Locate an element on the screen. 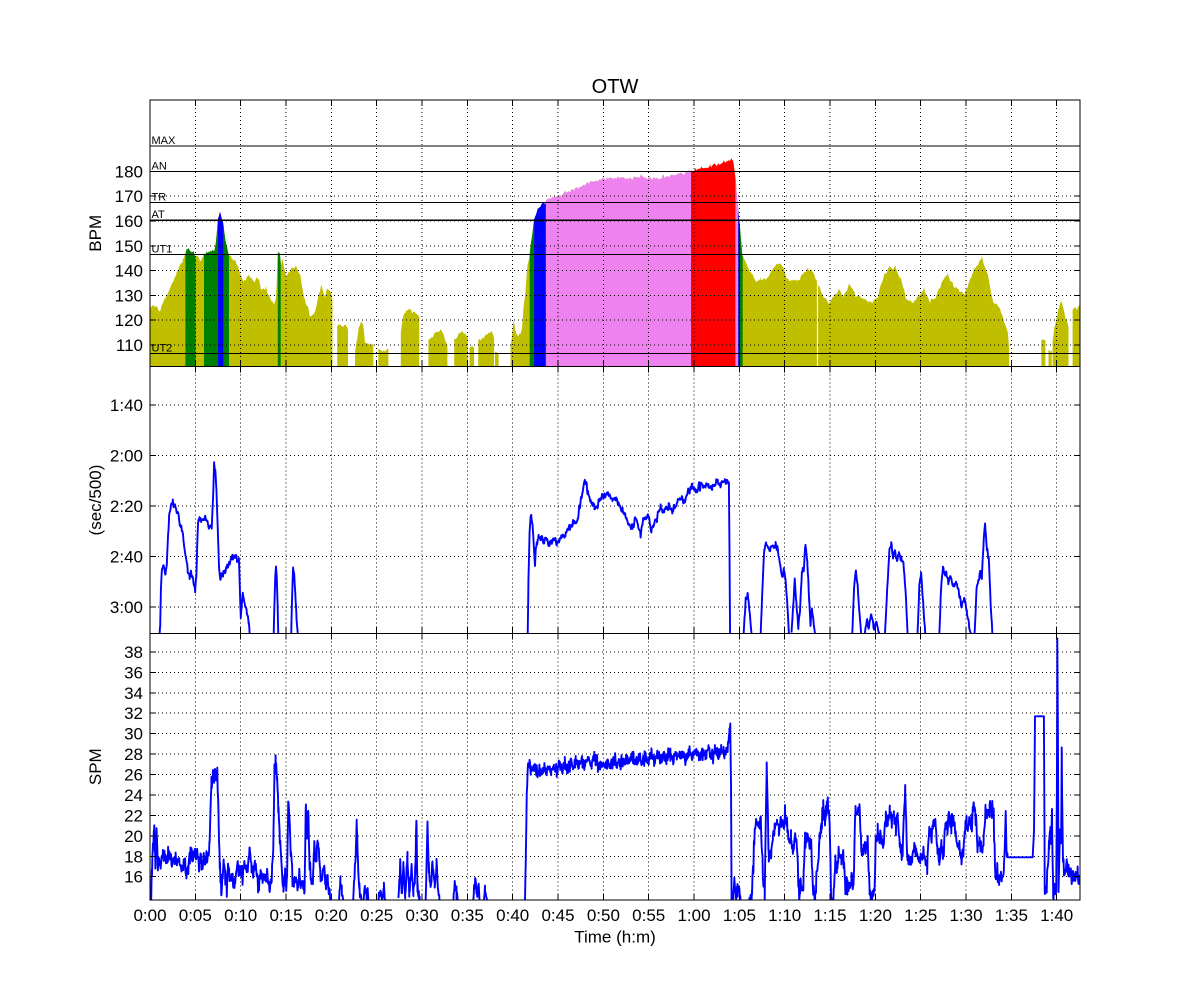 The height and width of the screenshot is (1005, 1200). svg-text: AN is located at coordinates (159, 167).